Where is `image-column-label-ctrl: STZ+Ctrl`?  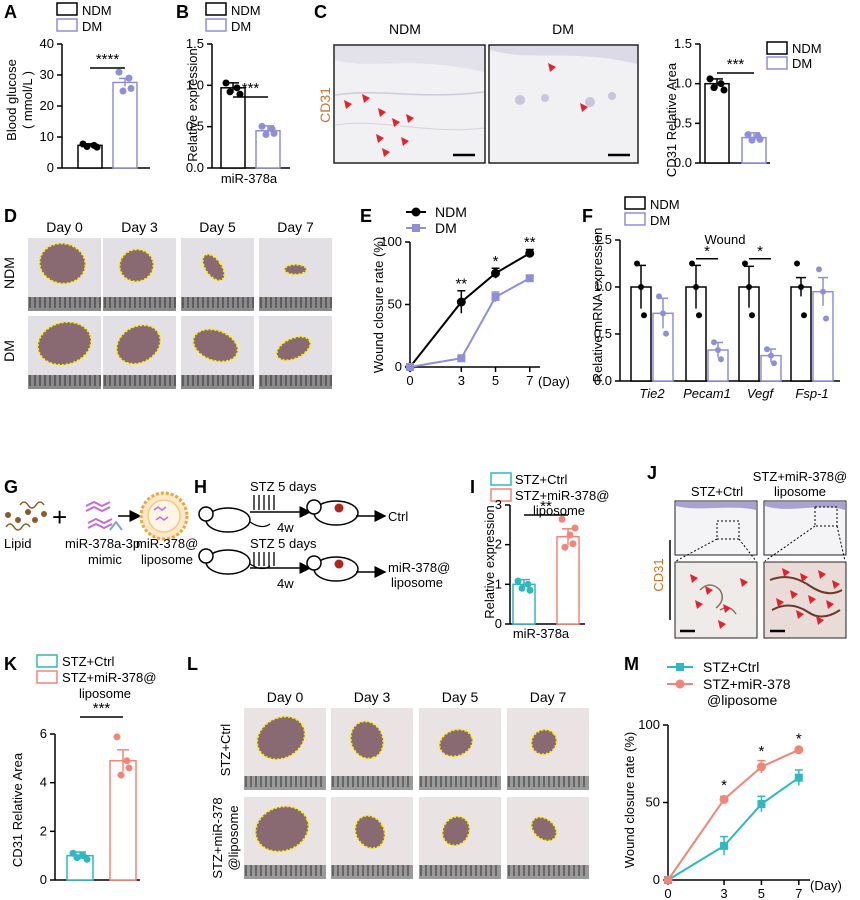 image-column-label-ctrl: STZ+Ctrl is located at coordinates (717, 491).